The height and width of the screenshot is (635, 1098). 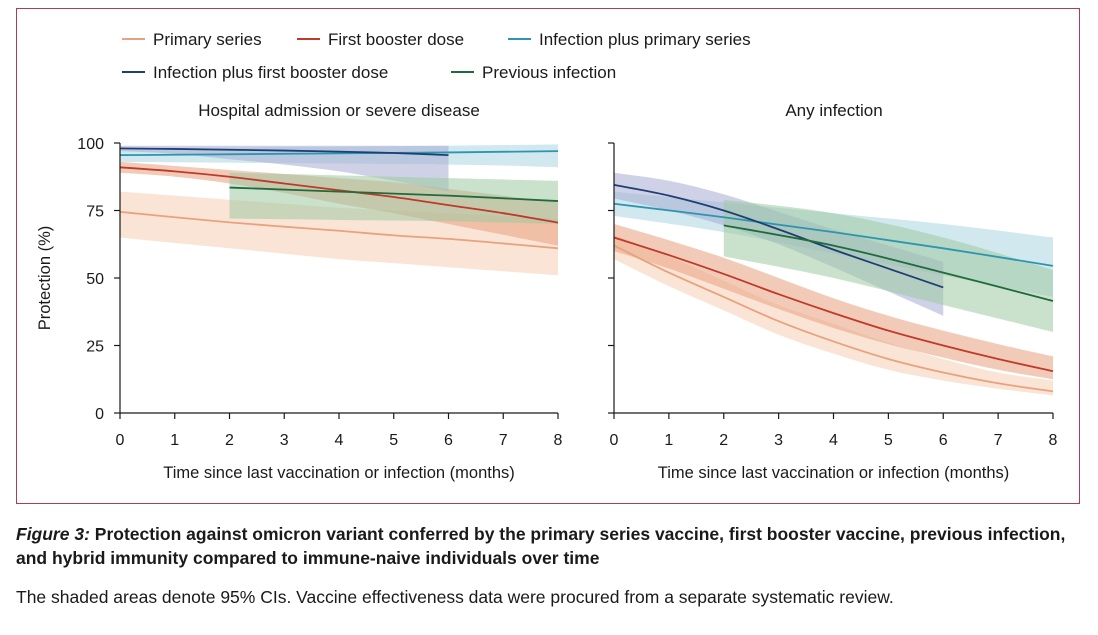 What do you see at coordinates (645, 39) in the screenshot?
I see `legend-label: Infection plus primary series` at bounding box center [645, 39].